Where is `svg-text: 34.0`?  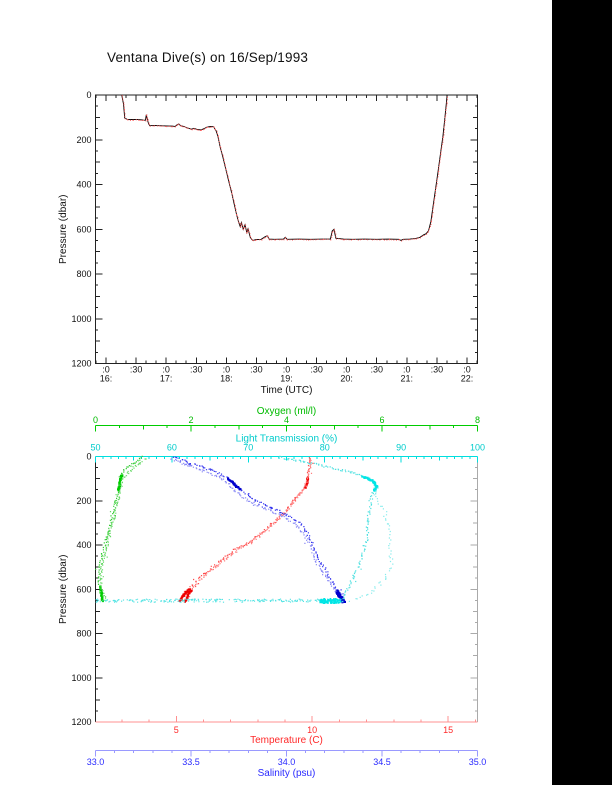 svg-text: 34.0 is located at coordinates (287, 762).